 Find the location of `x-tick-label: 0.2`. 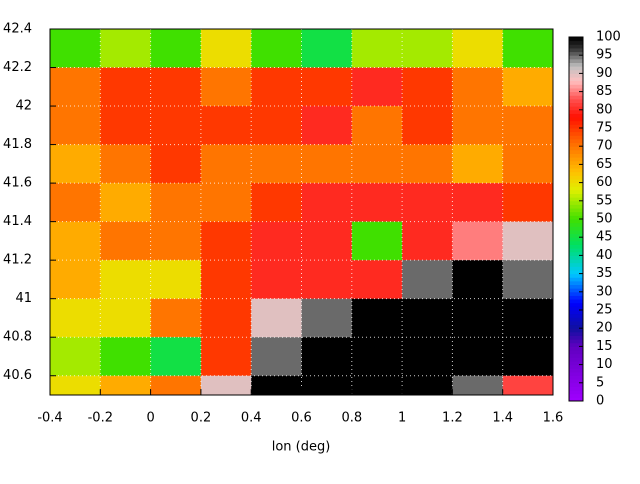

x-tick-label: 0.2 is located at coordinates (201, 418).